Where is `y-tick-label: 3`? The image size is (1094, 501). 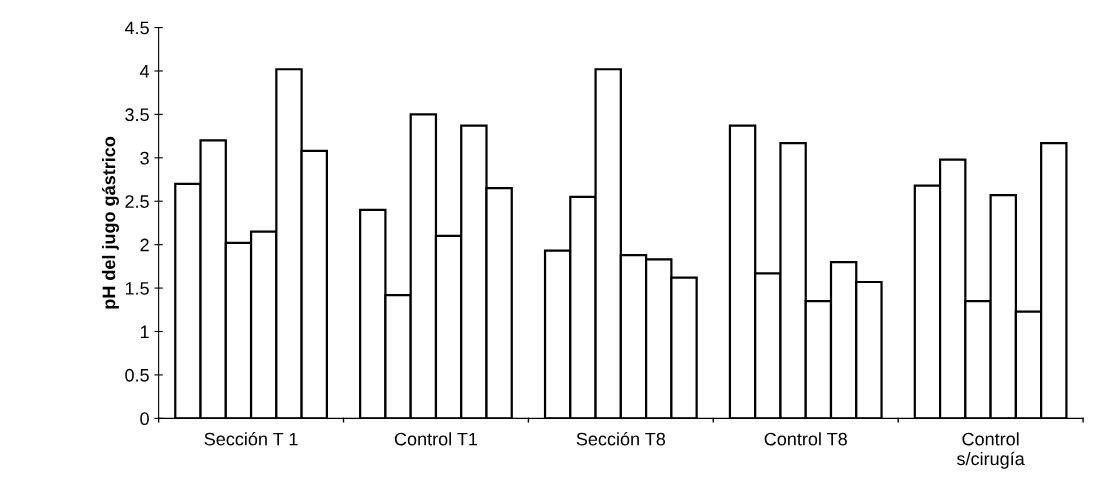 y-tick-label: 3 is located at coordinates (144, 158).